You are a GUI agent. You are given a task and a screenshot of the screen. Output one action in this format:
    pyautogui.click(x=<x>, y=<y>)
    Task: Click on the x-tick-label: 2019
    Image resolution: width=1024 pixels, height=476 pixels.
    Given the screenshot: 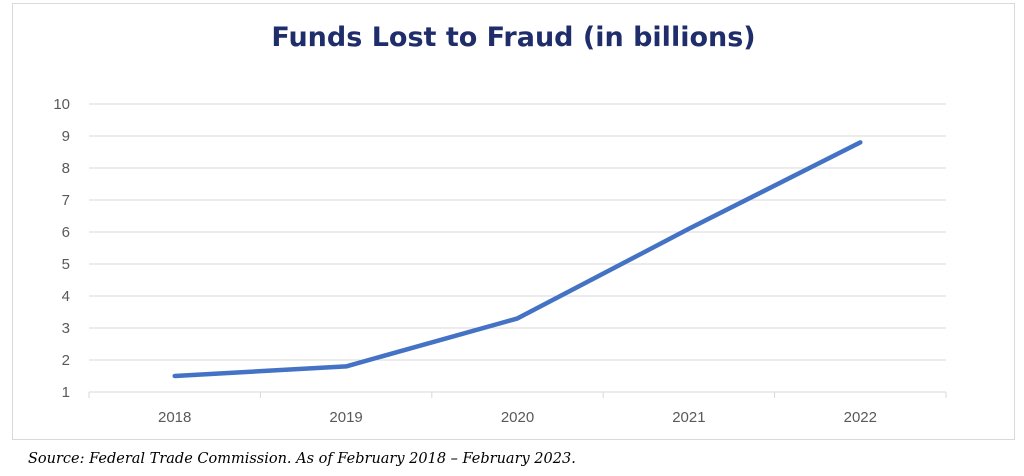 What is the action you would take?
    pyautogui.click(x=345, y=417)
    